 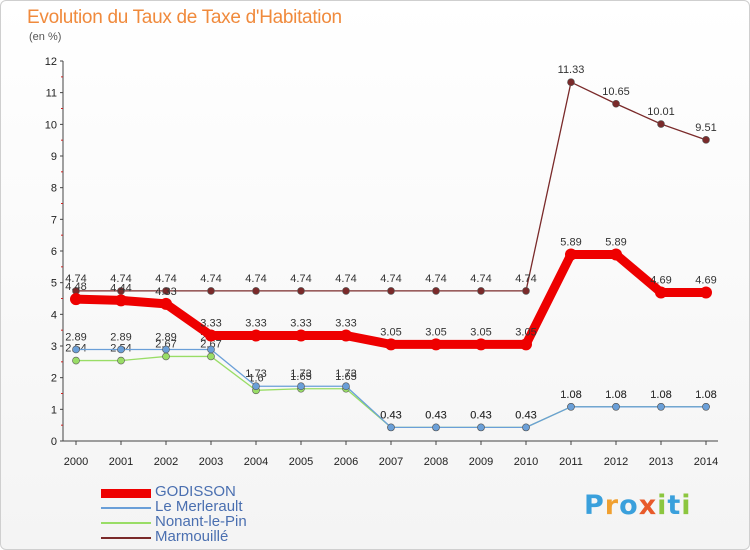 What do you see at coordinates (346, 462) in the screenshot?
I see `x-tick-label: 2006` at bounding box center [346, 462].